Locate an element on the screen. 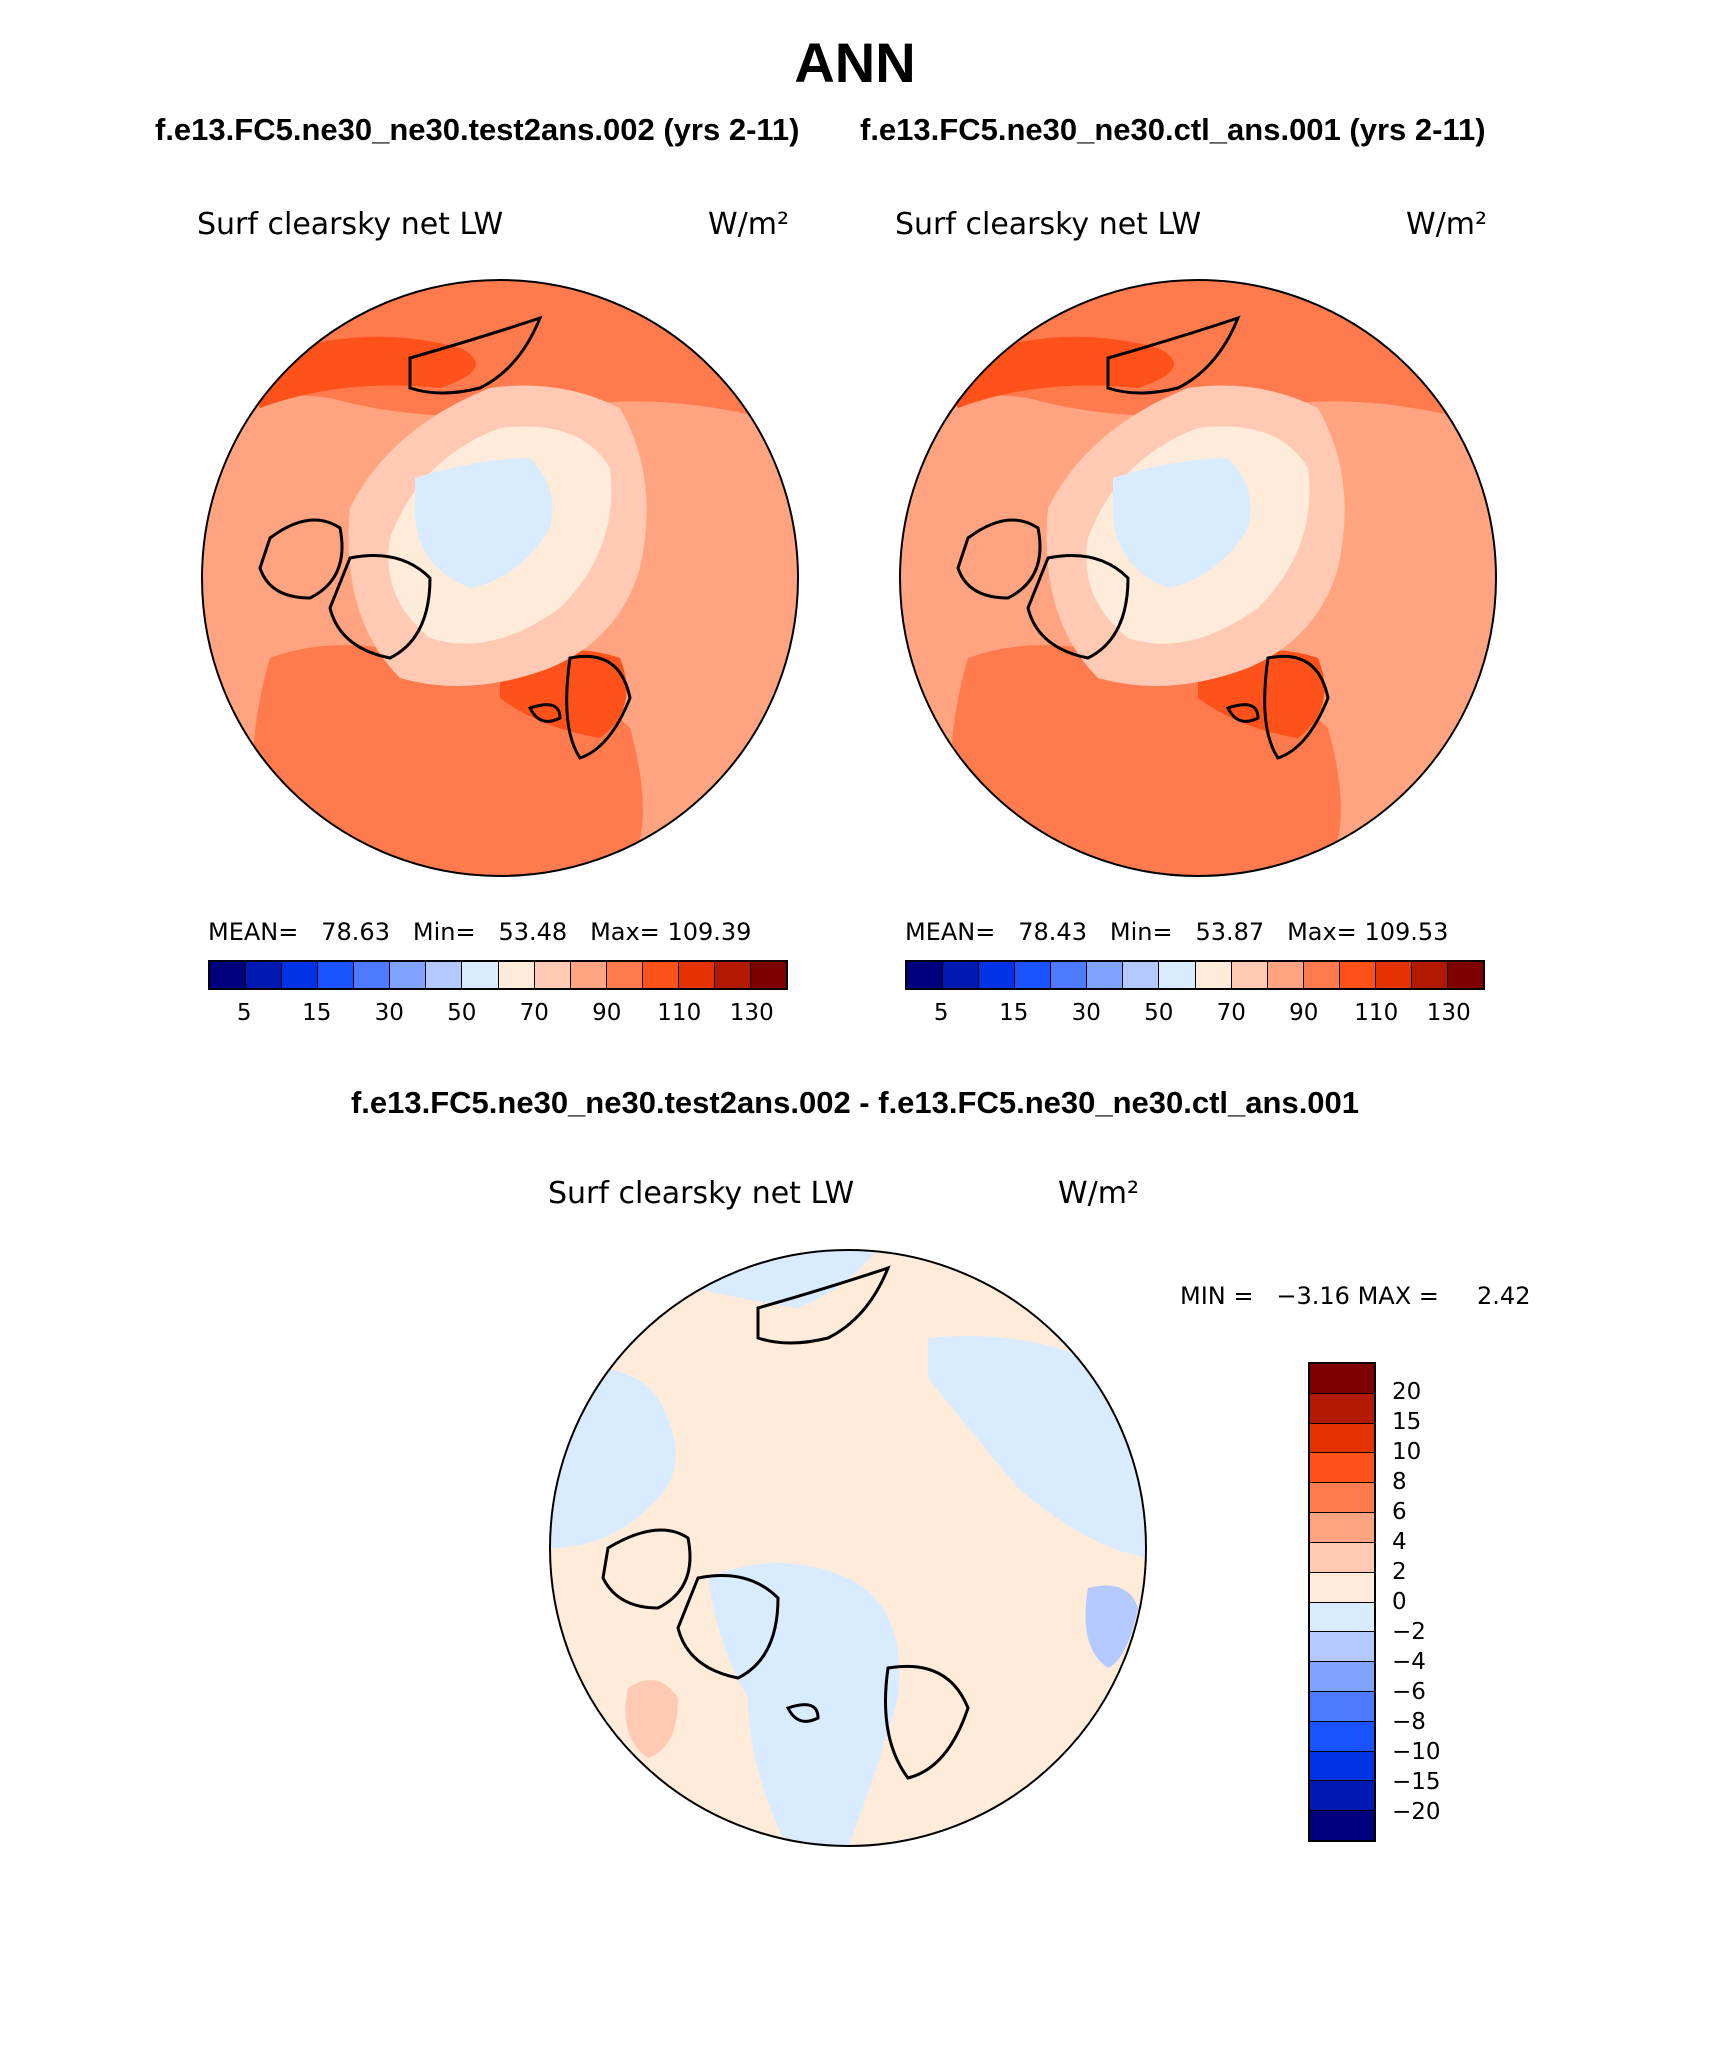 This screenshot has height=2061, width=1710. panel1-colorbar-ticks: 5 15 30 50 70 90 110 130 is located at coordinates (498, 1015).